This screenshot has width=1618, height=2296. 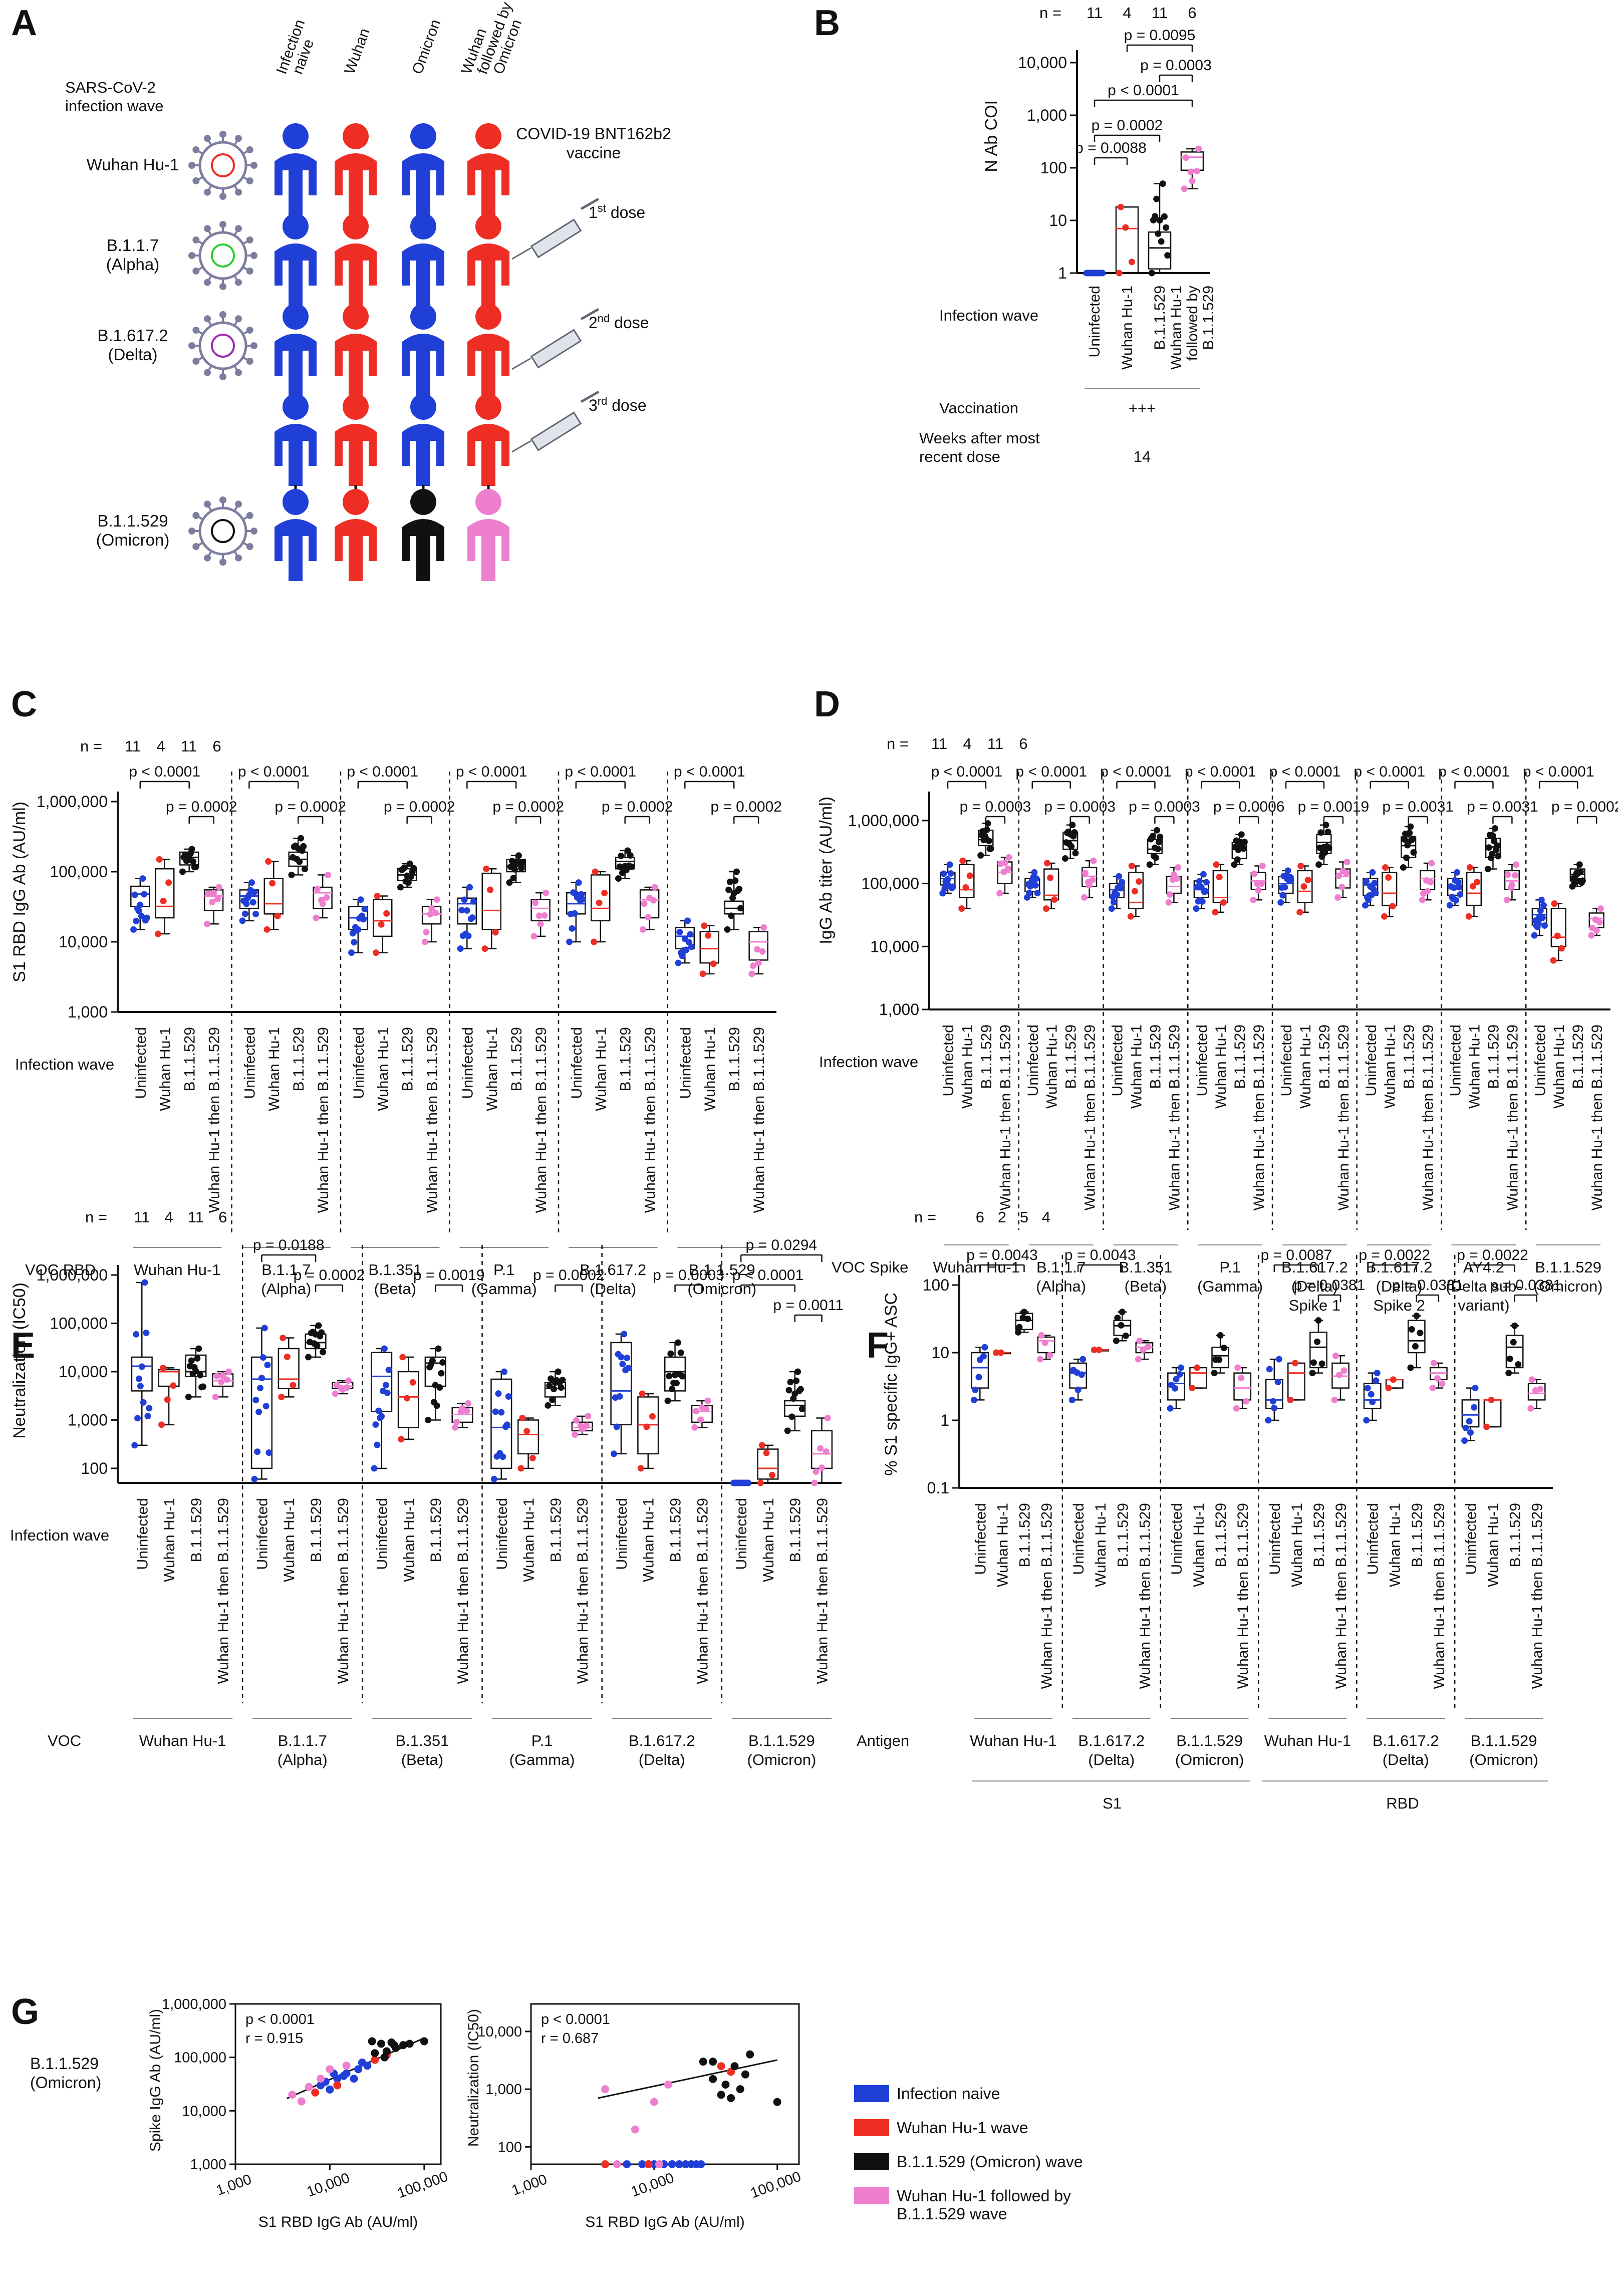 I want to click on panel-d-box-5-2-point, so click(x=1407, y=857).